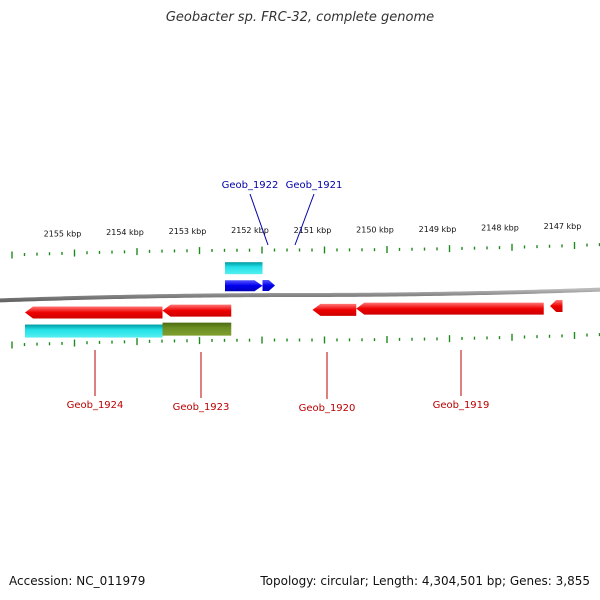  What do you see at coordinates (500, 228) in the screenshot?
I see `tick-label: 2148 kbp` at bounding box center [500, 228].